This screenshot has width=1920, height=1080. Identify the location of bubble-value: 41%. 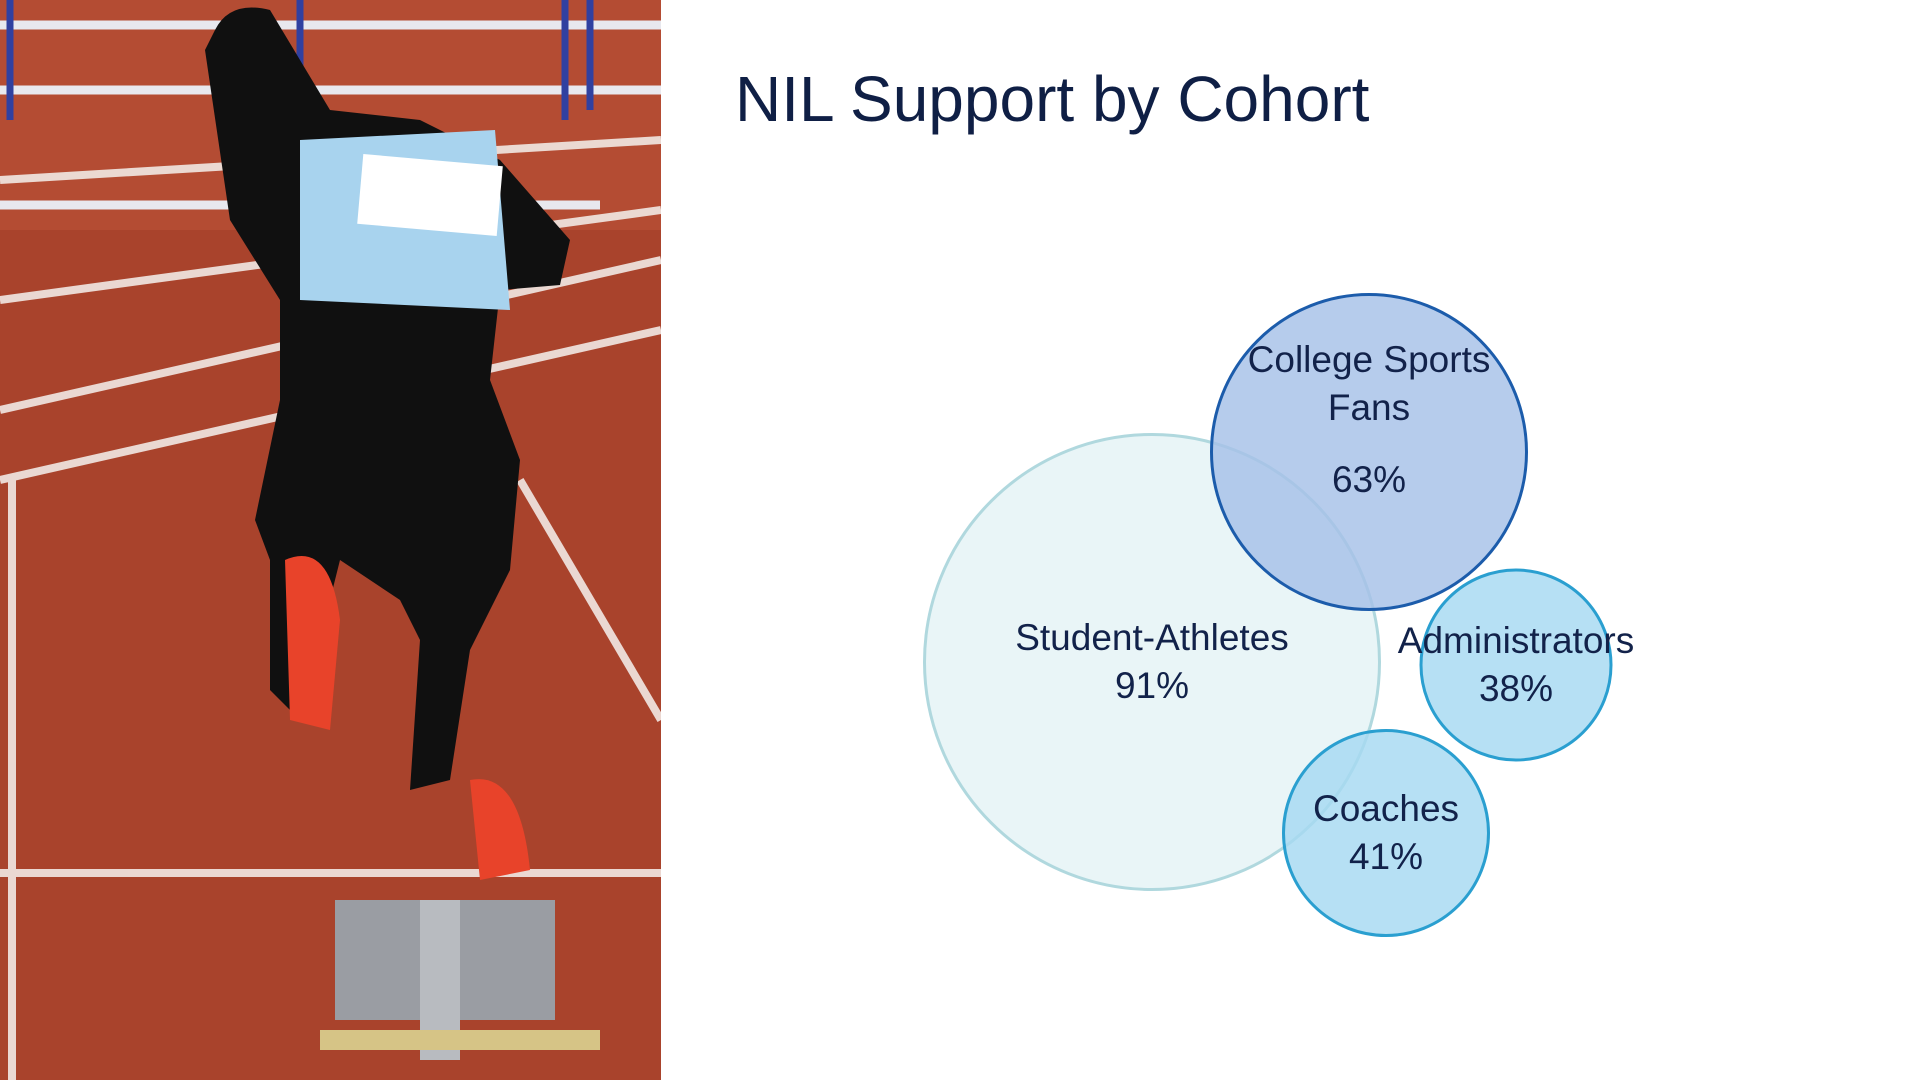
(1386, 856).